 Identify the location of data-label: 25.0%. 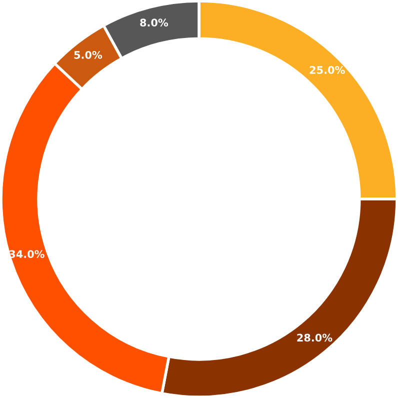
(327, 70).